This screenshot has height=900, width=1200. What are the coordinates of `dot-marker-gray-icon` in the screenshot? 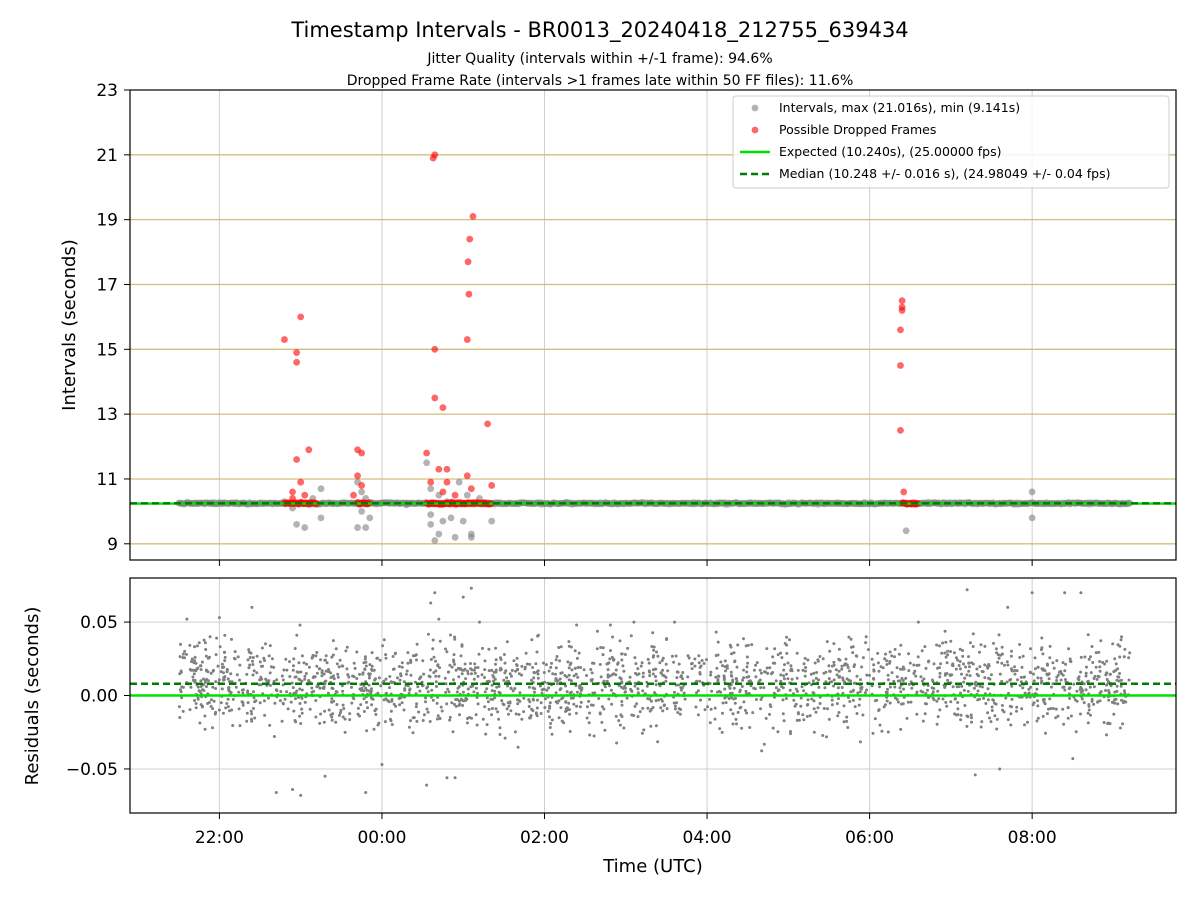 It's located at (755, 108).